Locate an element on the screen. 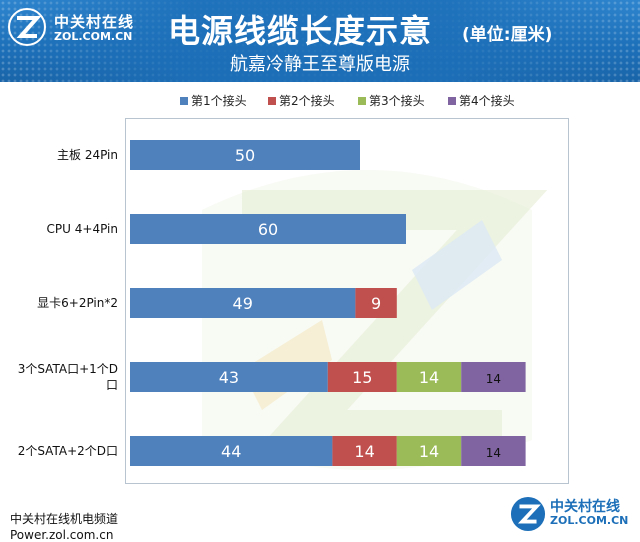 This screenshot has height=542, width=640. zol-logo-icon is located at coordinates (27, 27).